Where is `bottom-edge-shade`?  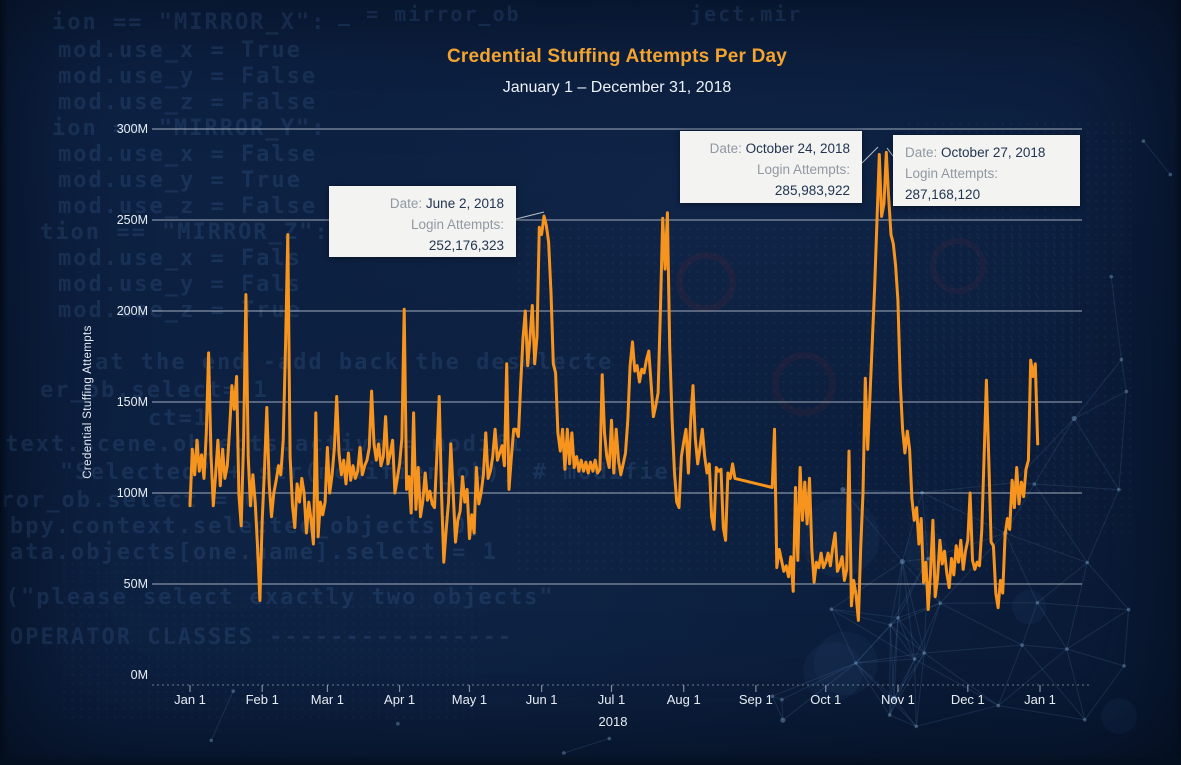 bottom-edge-shade is located at coordinates (590, 759).